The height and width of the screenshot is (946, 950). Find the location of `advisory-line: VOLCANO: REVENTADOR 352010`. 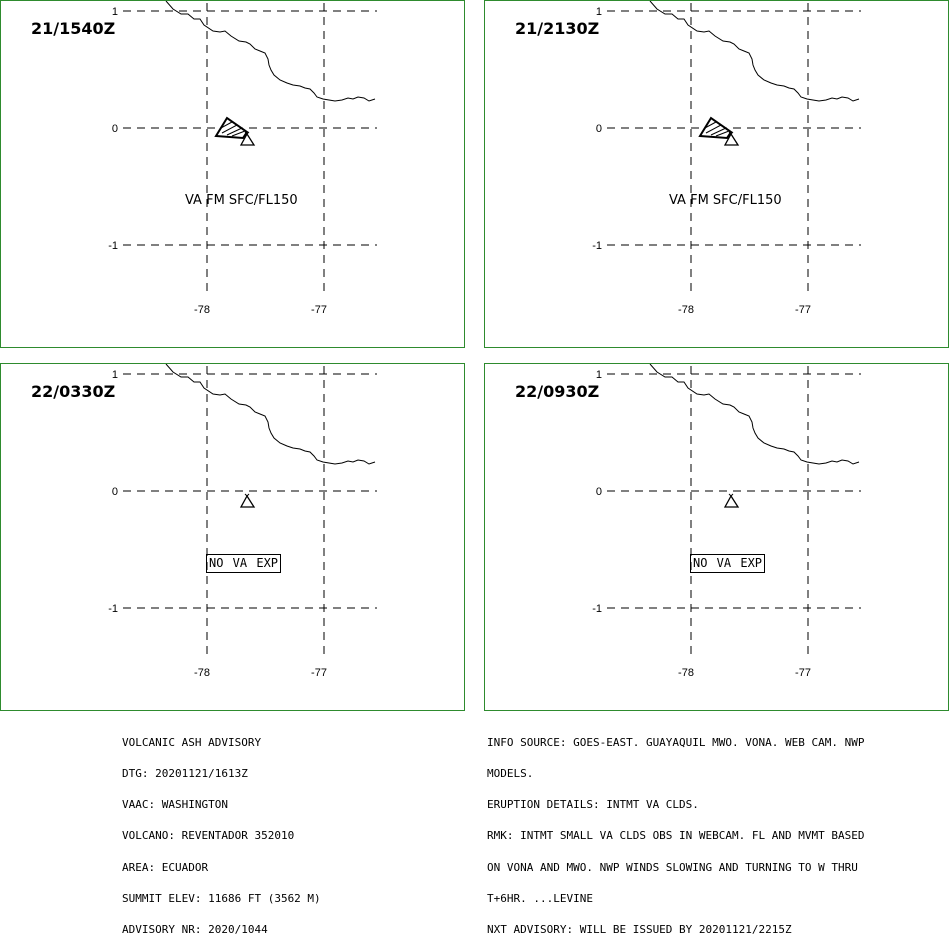

advisory-line: VOLCANO: REVENTADOR 352010 is located at coordinates (208, 836).